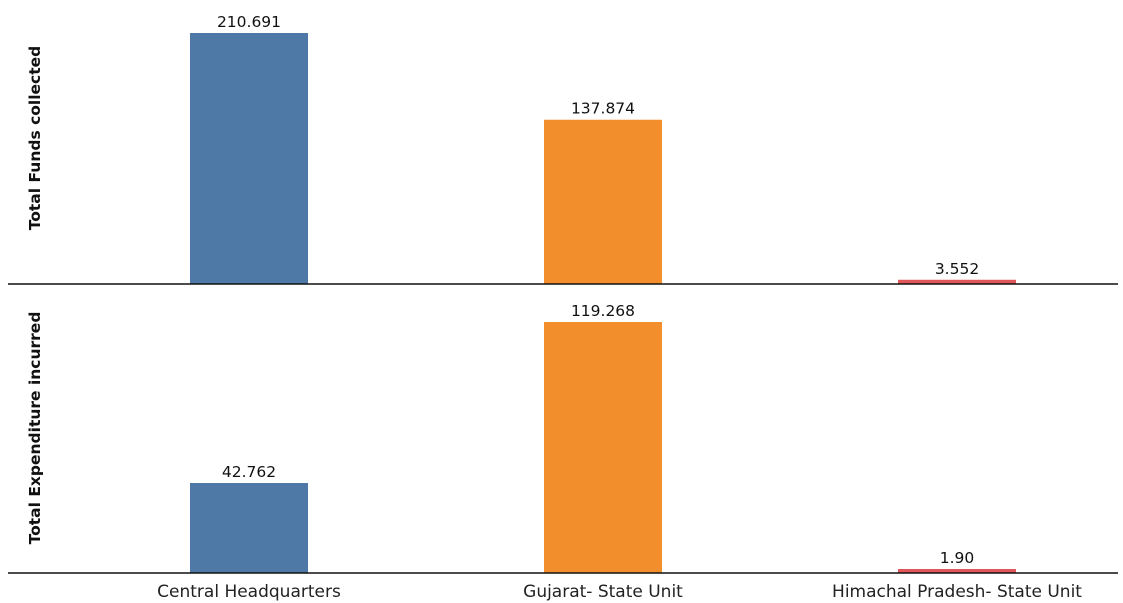 Image resolution: width=1123 pixels, height=603 pixels. What do you see at coordinates (957, 269) in the screenshot?
I see `data-label: 3.552` at bounding box center [957, 269].